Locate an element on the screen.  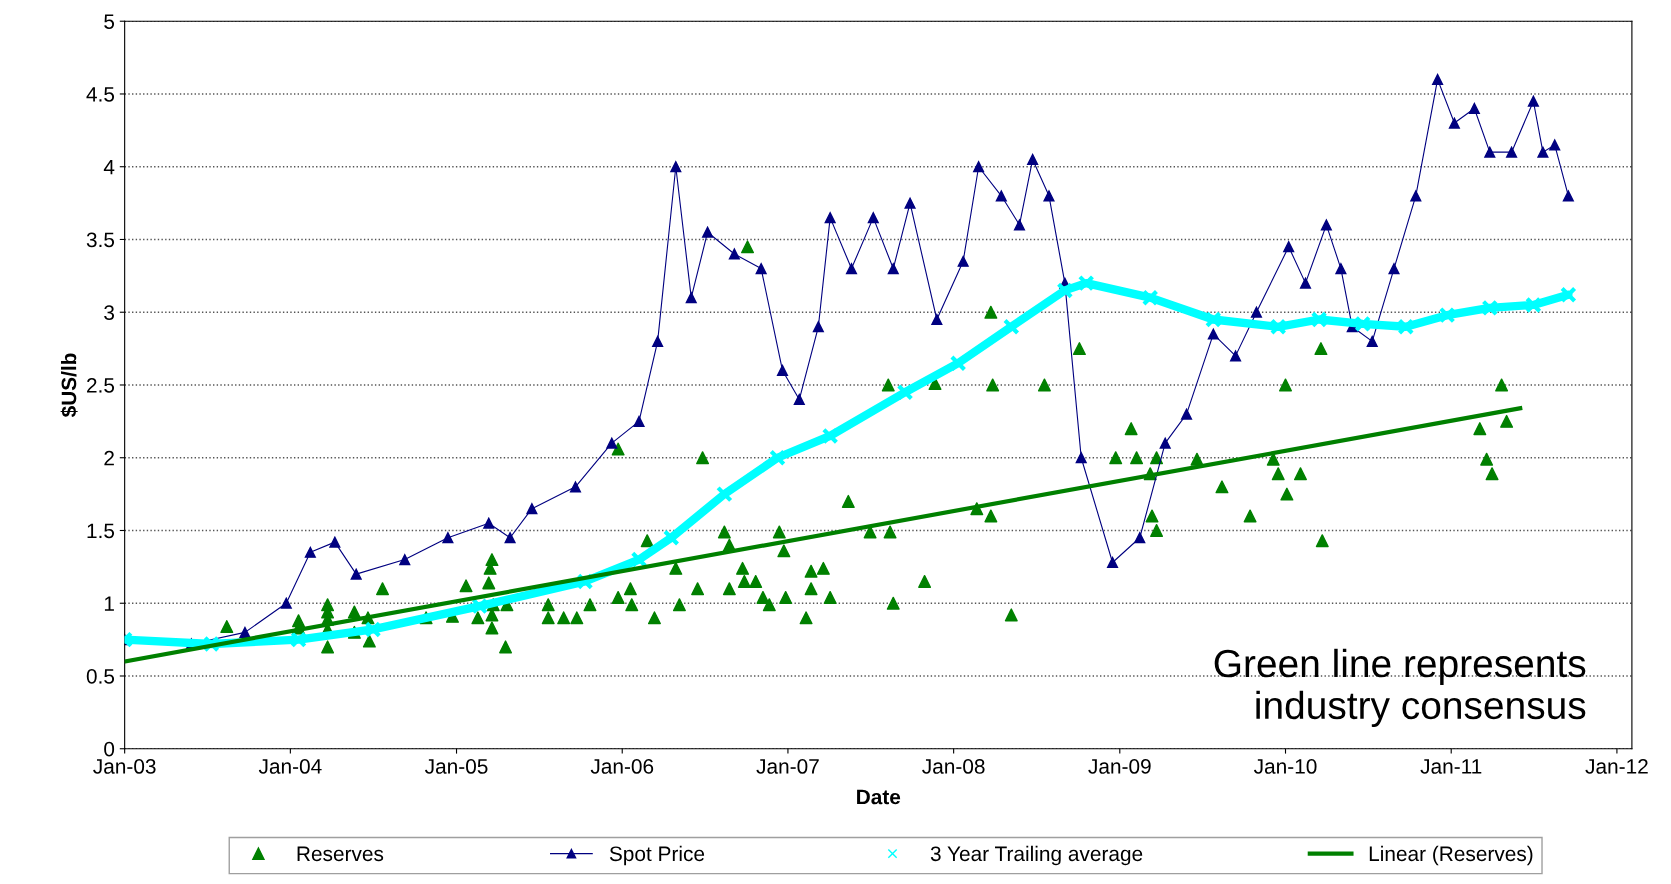
legend-label: Spot Price is located at coordinates (657, 855).